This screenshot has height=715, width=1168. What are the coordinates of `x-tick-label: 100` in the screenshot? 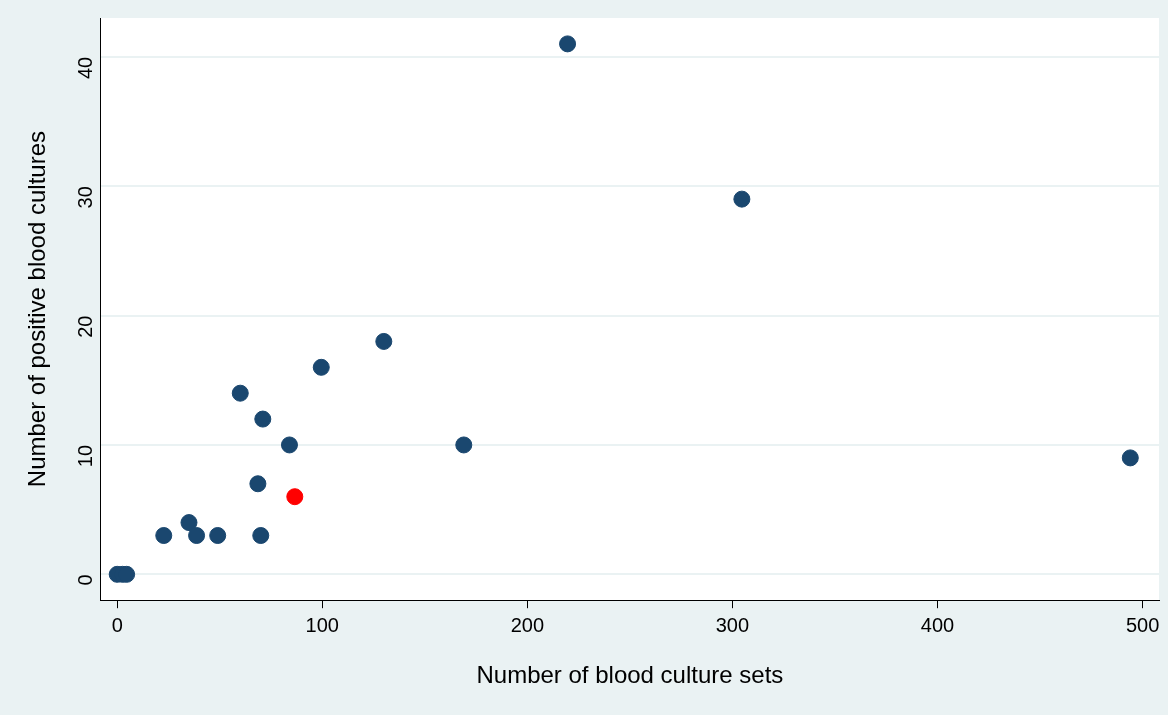 It's located at (322, 624).